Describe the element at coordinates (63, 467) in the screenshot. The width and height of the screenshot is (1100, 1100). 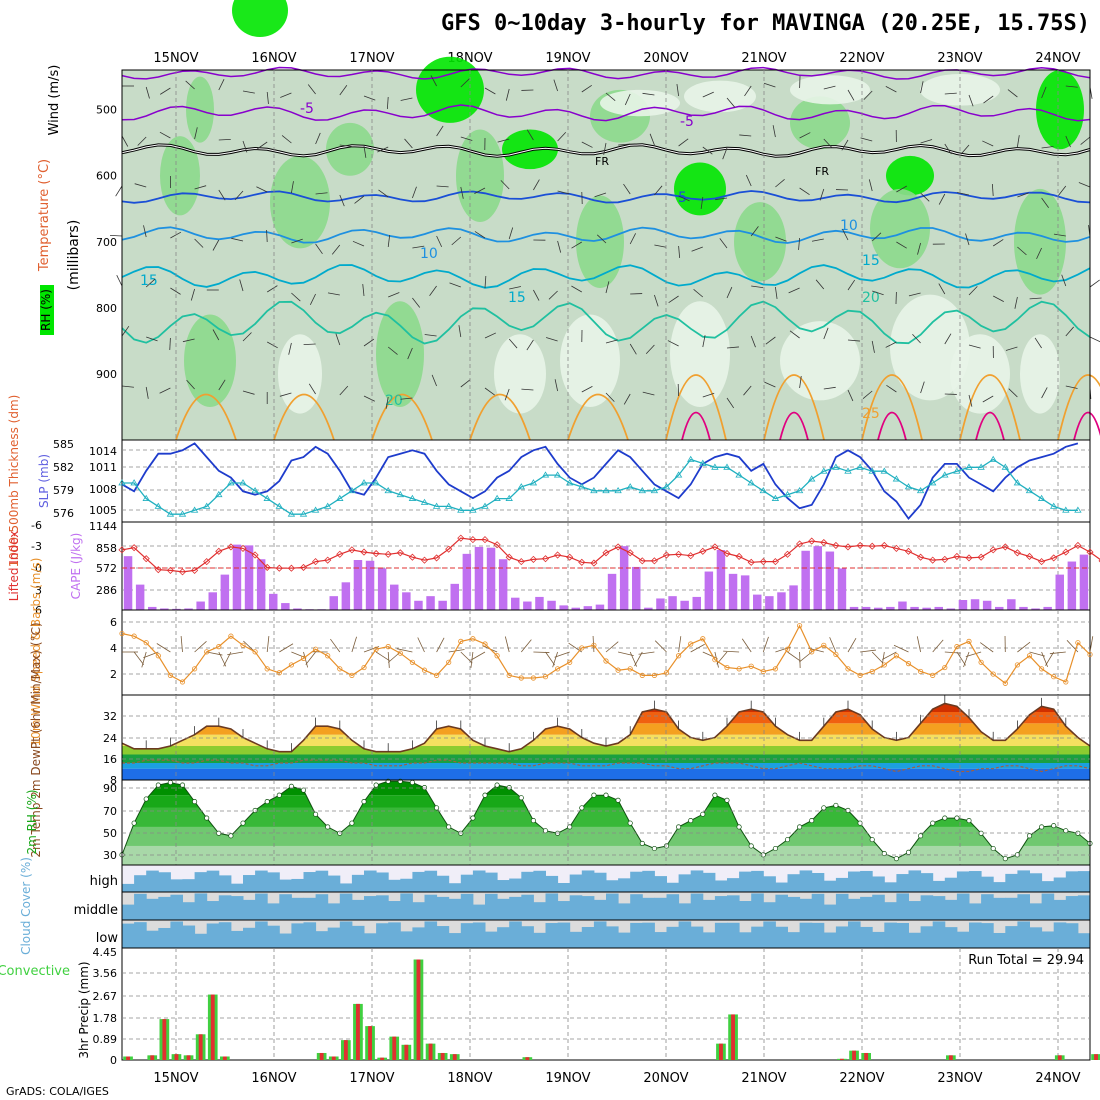
I see `thick-ytick-left: 582` at that location.